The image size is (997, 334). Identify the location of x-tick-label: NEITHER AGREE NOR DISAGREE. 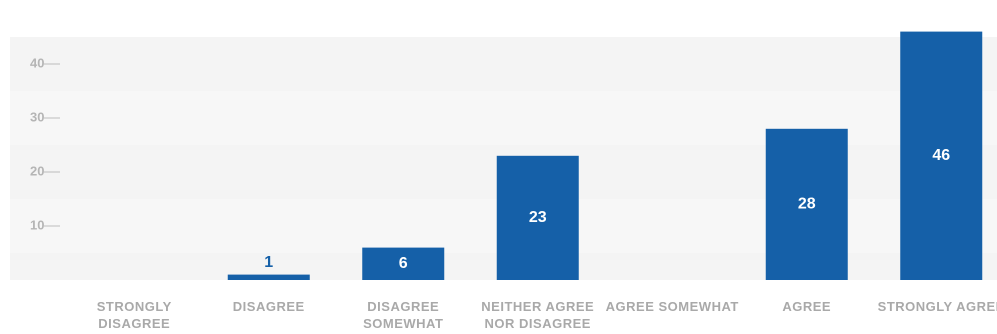
(537, 315).